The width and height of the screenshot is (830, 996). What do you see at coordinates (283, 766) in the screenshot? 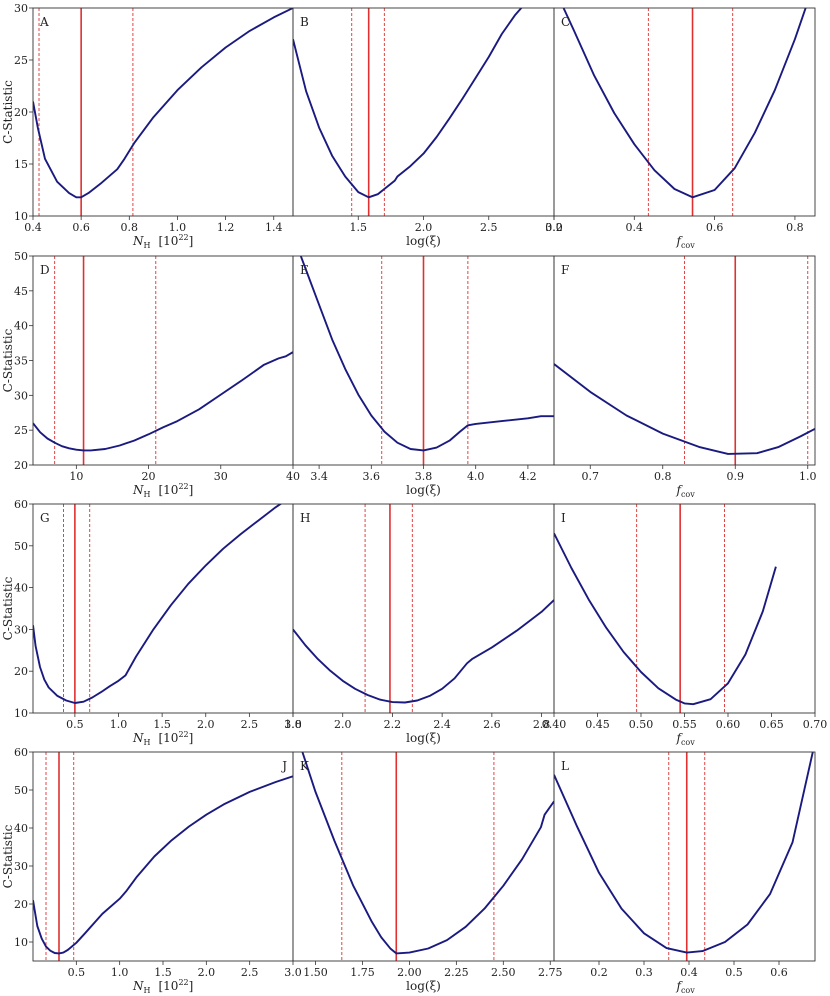
I see `panel-label: J` at bounding box center [283, 766].